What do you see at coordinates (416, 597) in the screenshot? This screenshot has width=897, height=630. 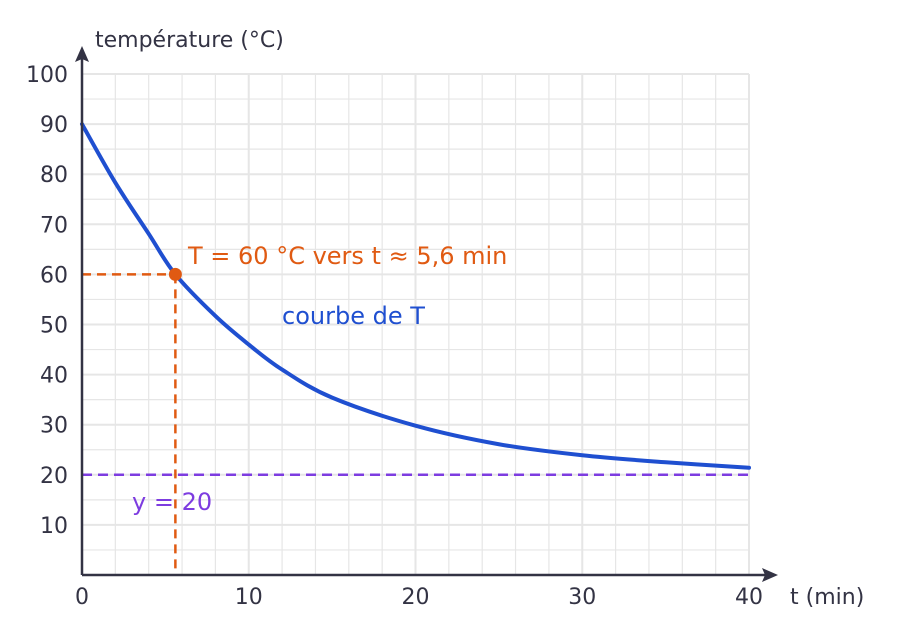 I see `x-tick-label: 20` at bounding box center [416, 597].